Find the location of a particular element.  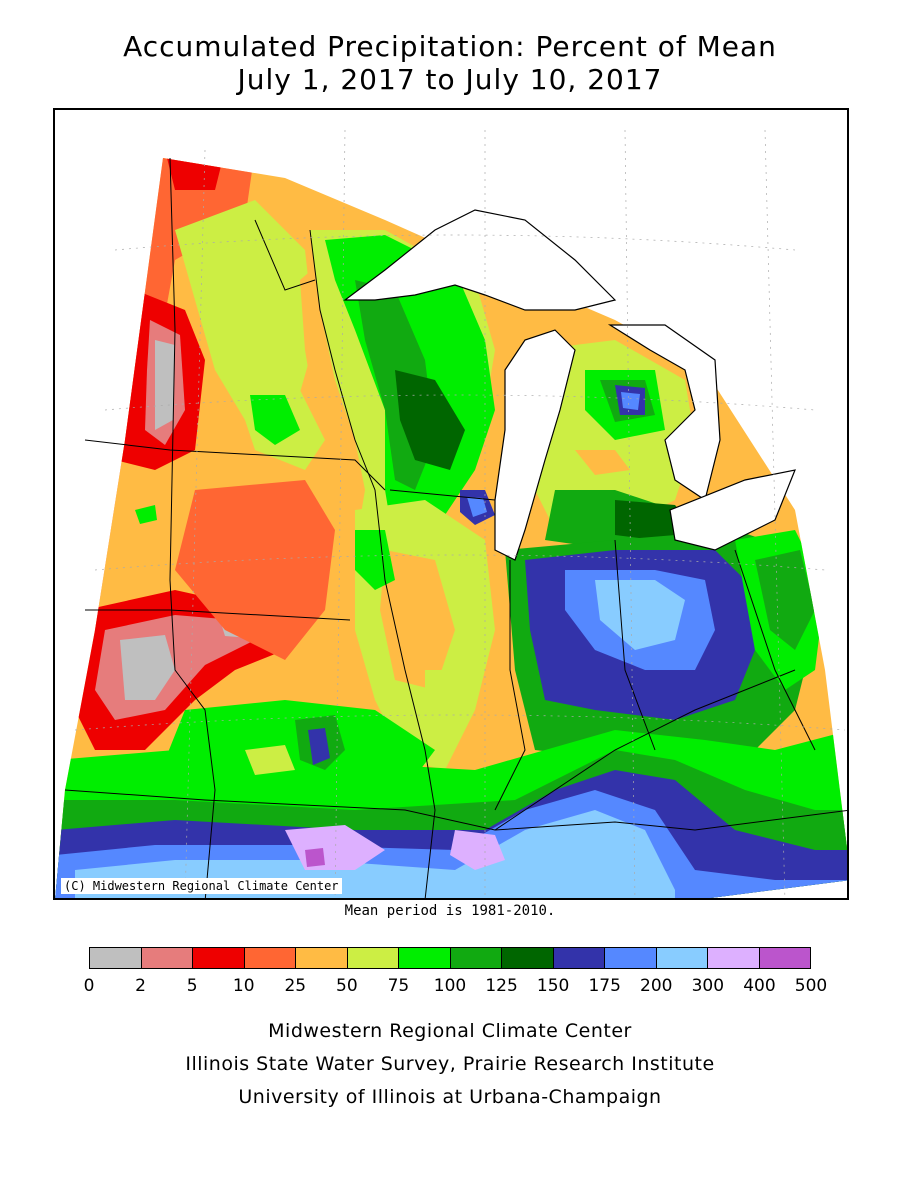

legend-tick-label: 75 is located at coordinates (398, 986).